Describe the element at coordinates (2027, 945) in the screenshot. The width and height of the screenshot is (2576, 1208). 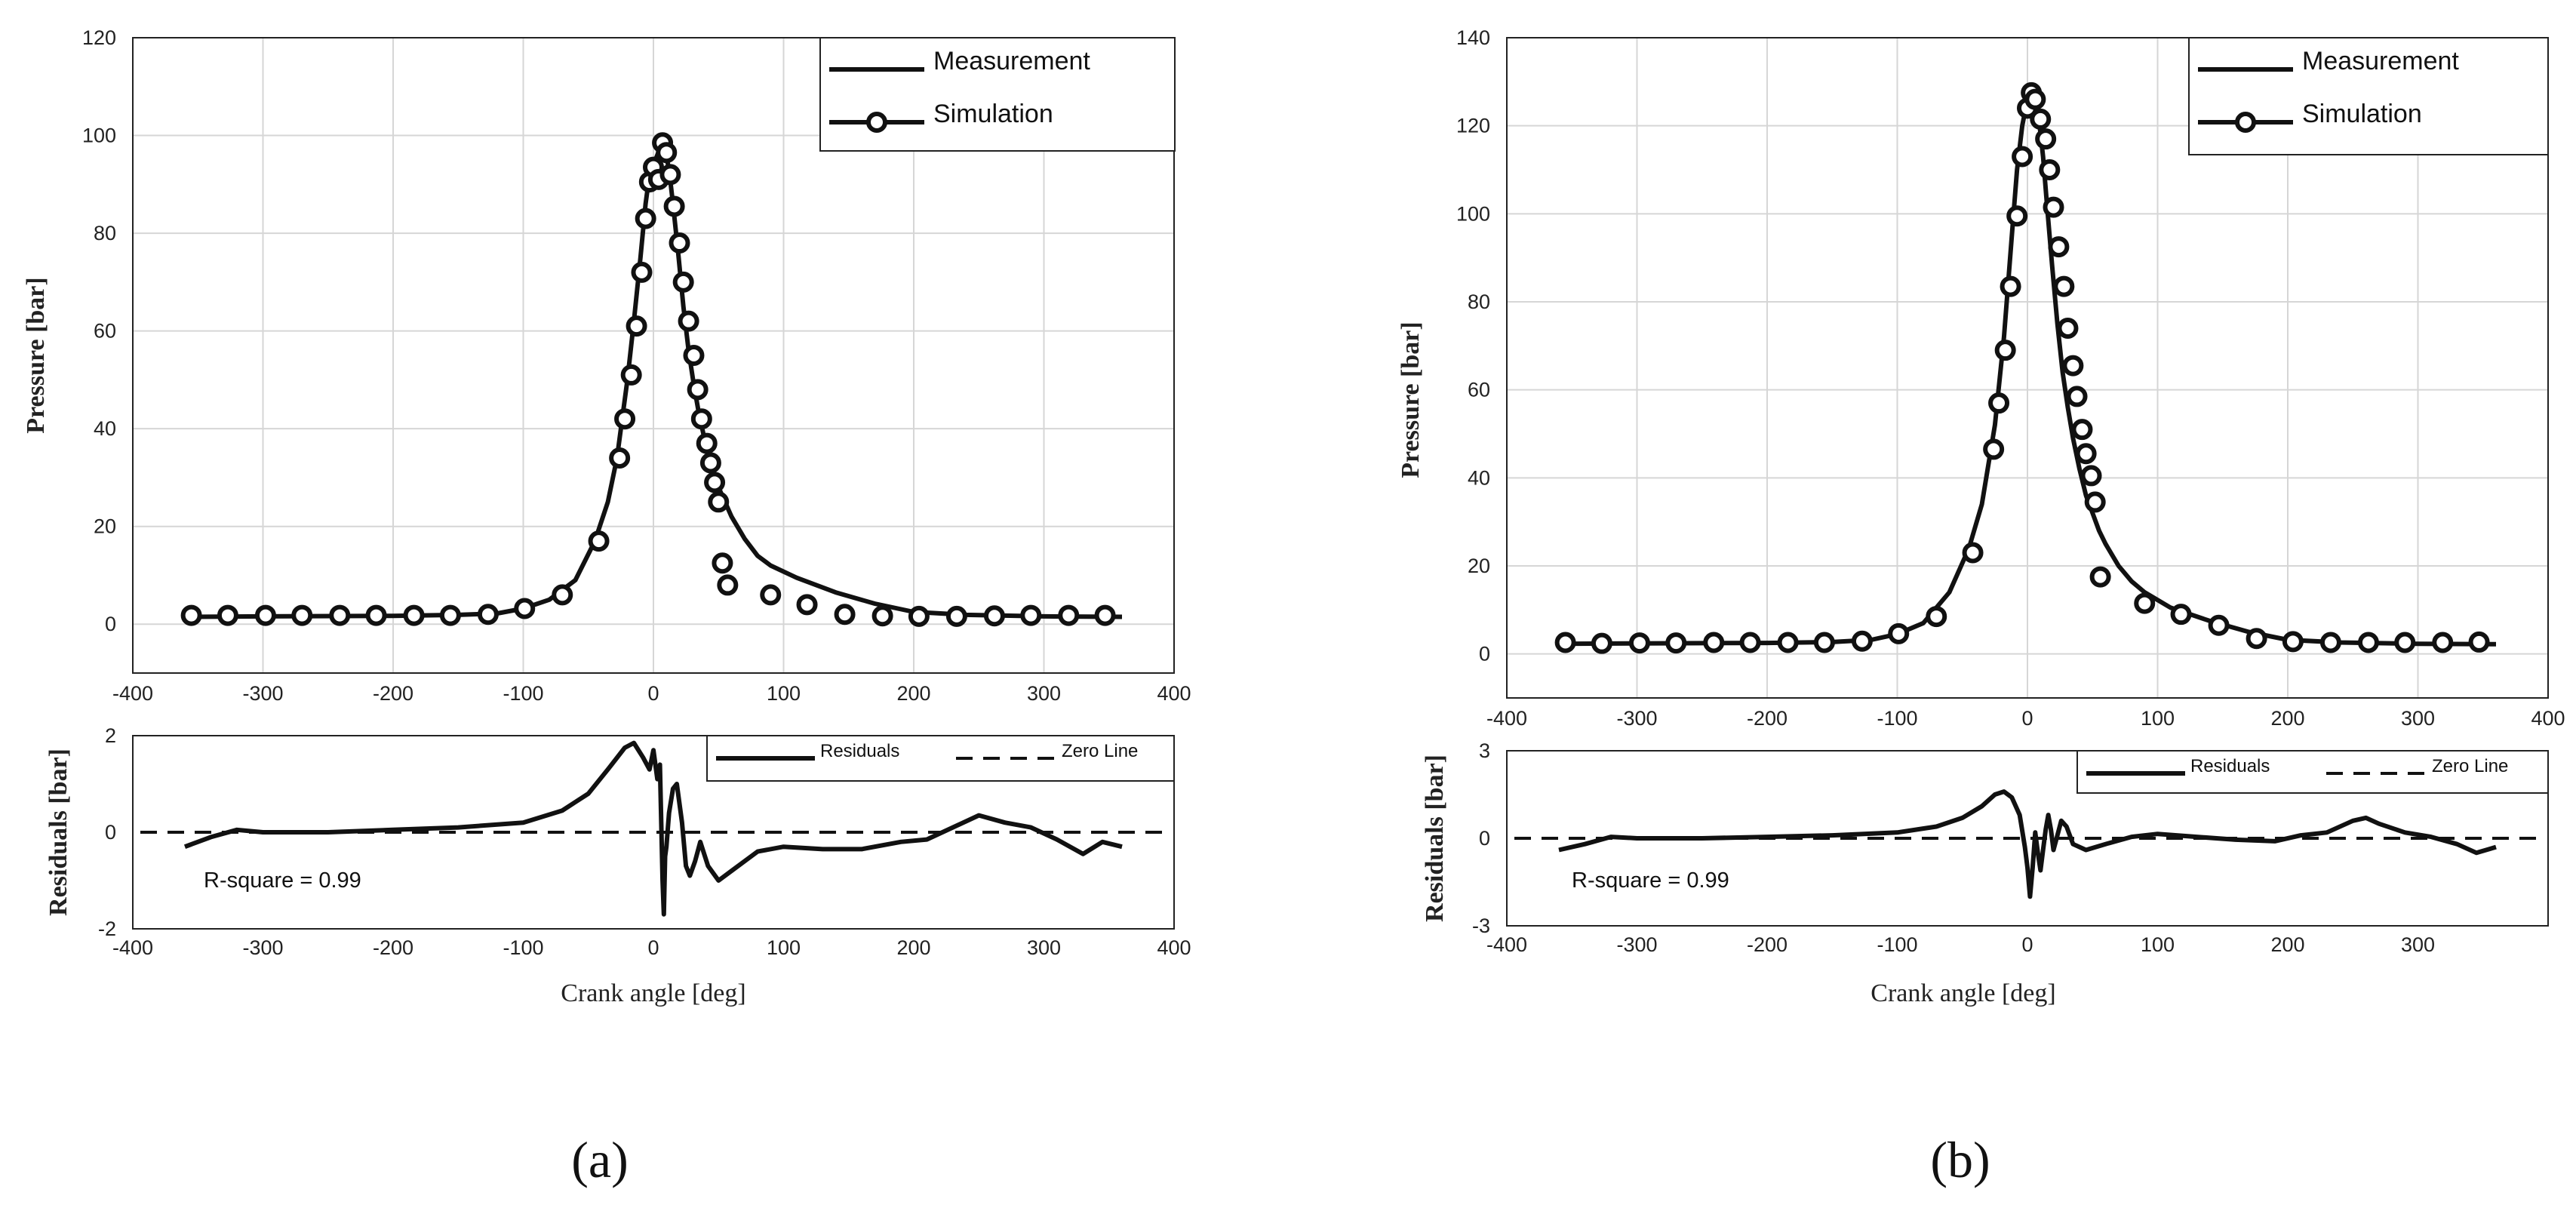
I see `residual-x-tick-label: 0` at that location.